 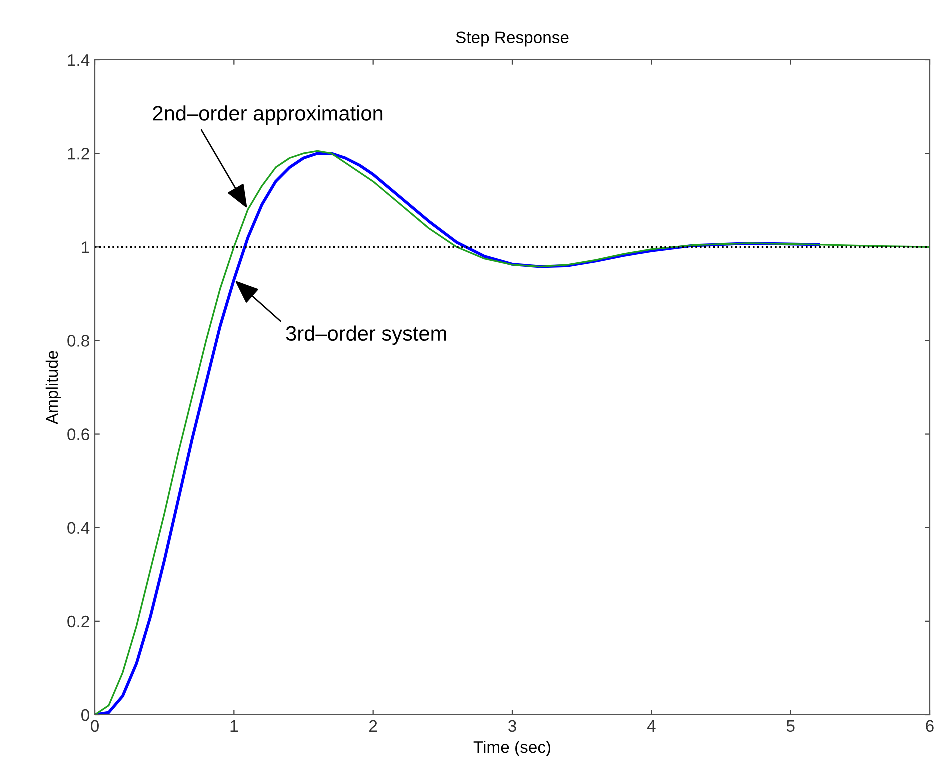 I want to click on annotation: 2nd–order approximation, so click(x=268, y=115).